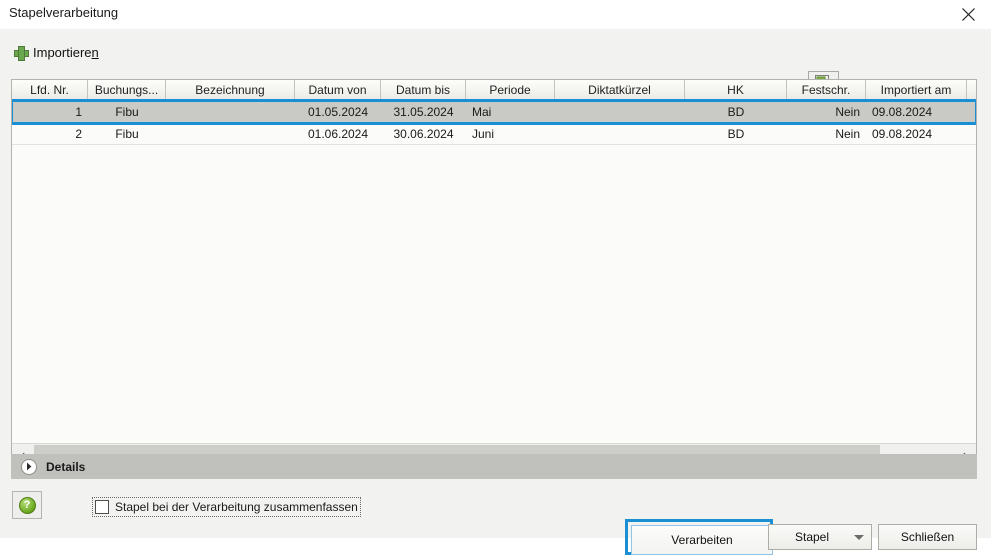 The width and height of the screenshot is (991, 555). I want to click on close-button, so click(968, 14).